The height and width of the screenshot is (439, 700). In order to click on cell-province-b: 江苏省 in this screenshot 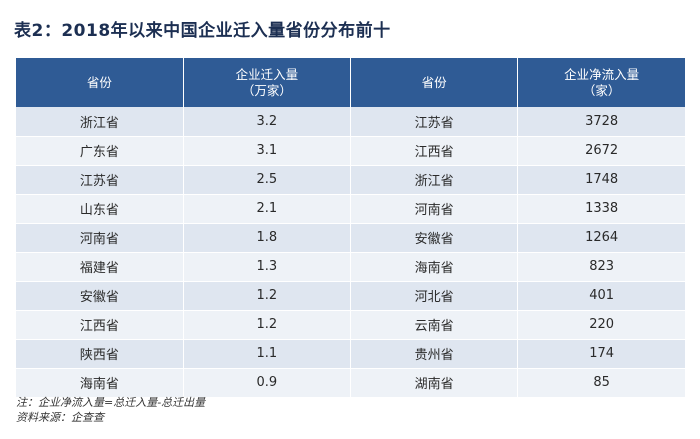, I will do `click(434, 122)`.